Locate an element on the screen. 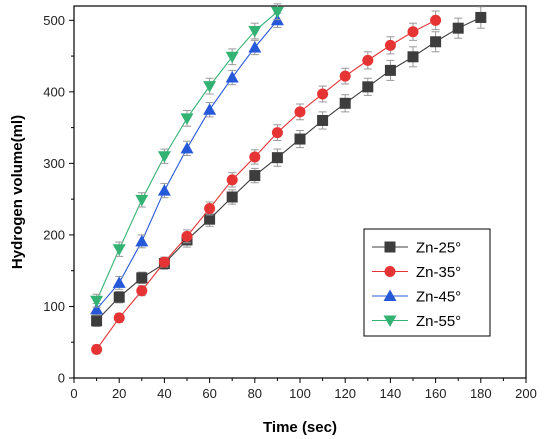 The width and height of the screenshot is (550, 439). x-tick-label: 40 is located at coordinates (164, 393).